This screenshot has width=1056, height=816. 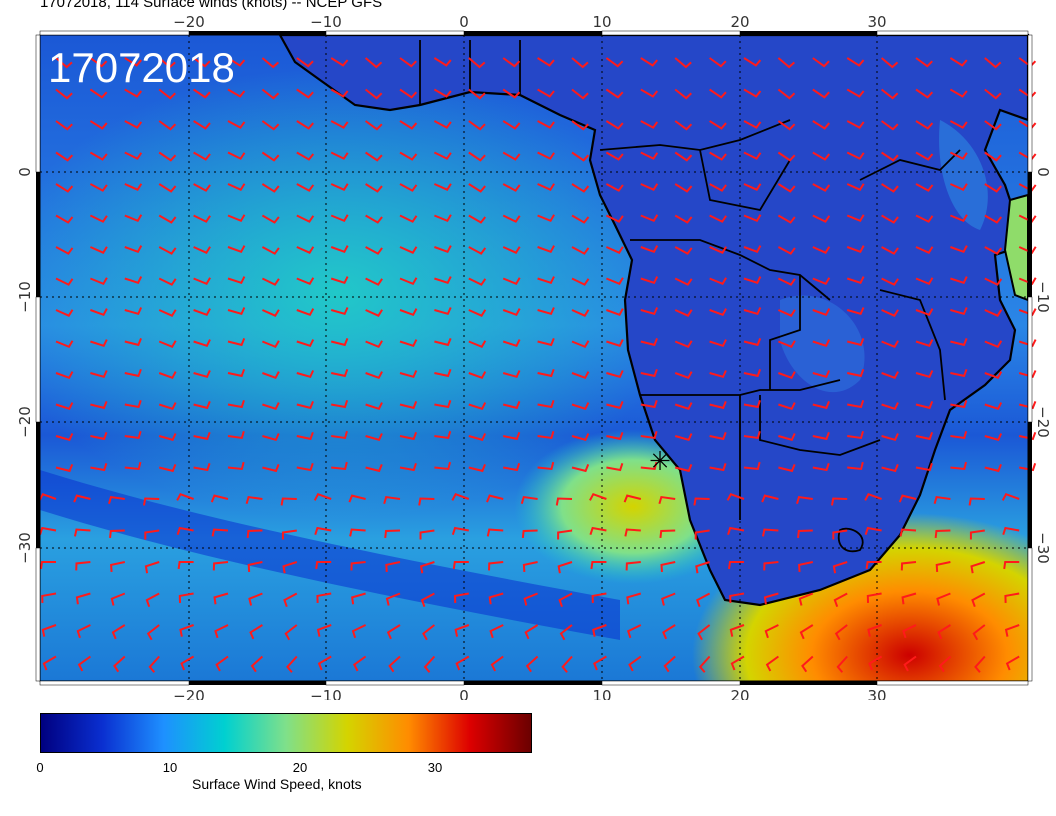 What do you see at coordinates (326, 693) in the screenshot?
I see `lon-tick-label: −10` at bounding box center [326, 693].